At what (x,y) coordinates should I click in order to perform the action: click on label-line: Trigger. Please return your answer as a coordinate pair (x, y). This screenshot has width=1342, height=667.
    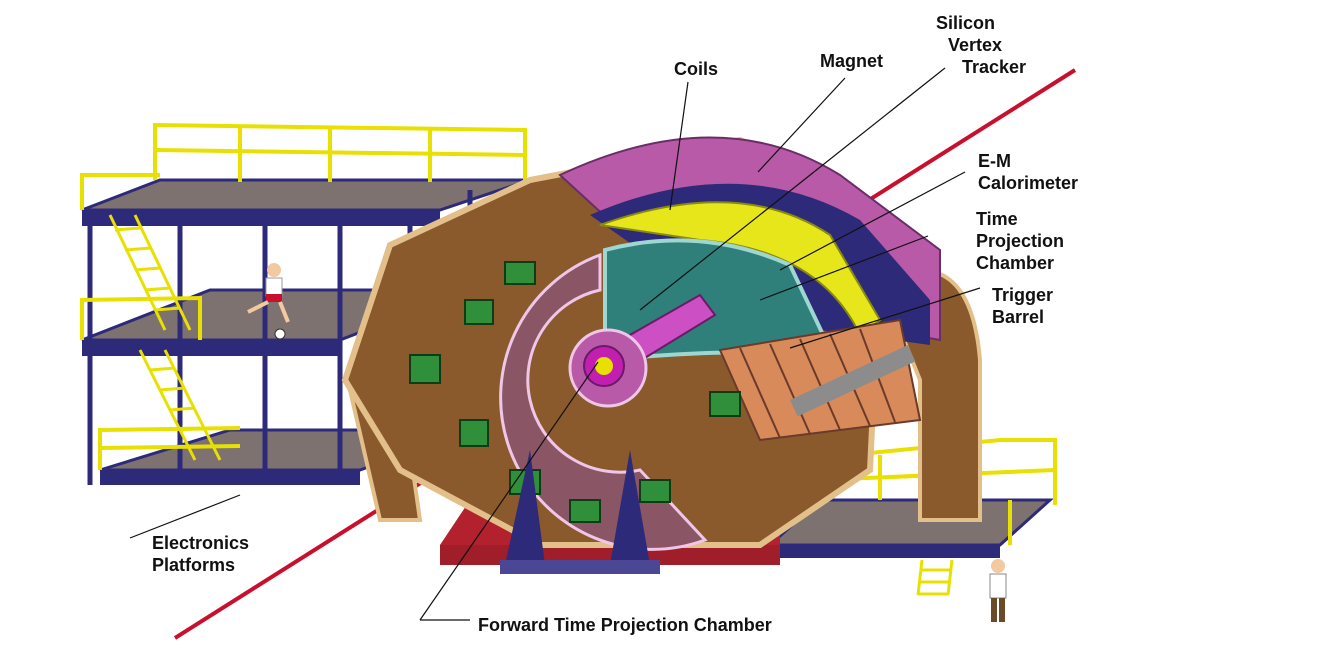
    Looking at the image, I should click on (1023, 295).